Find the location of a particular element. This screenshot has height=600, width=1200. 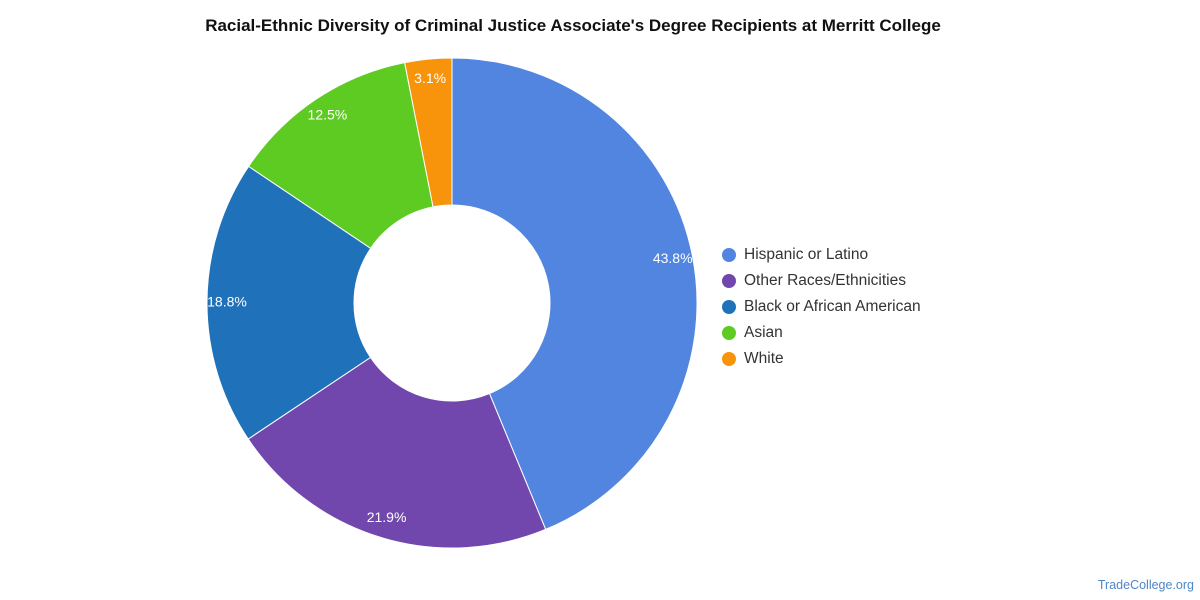

slice-other-races-ethnicities is located at coordinates (397, 452).